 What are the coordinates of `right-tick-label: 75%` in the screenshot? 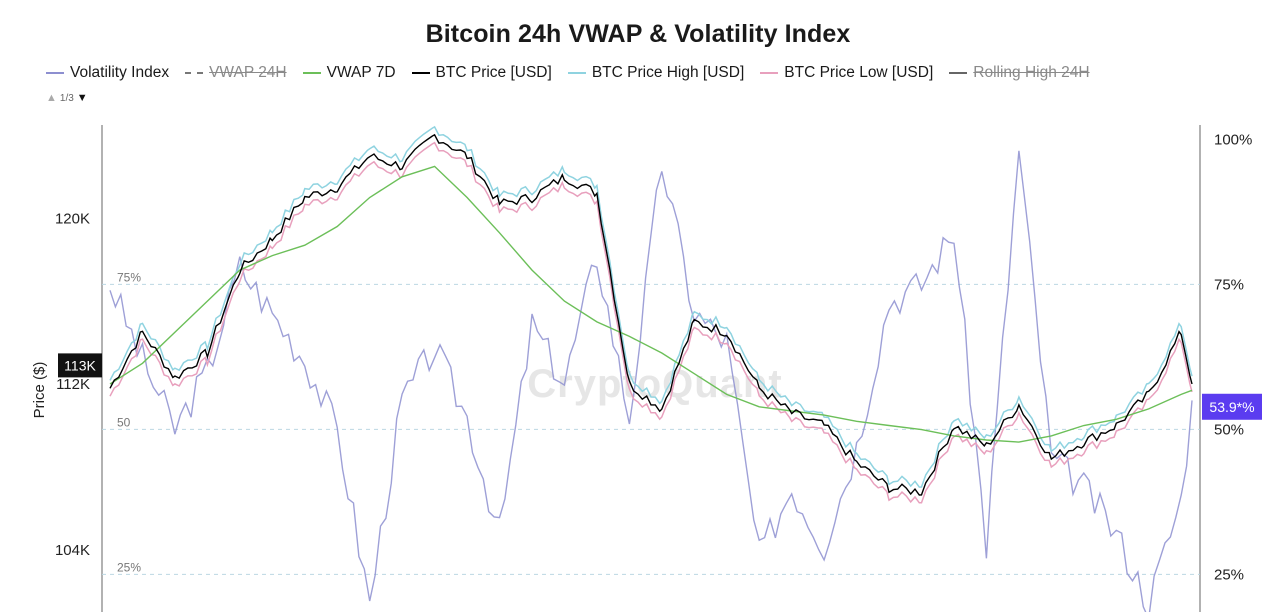 It's located at (1229, 284).